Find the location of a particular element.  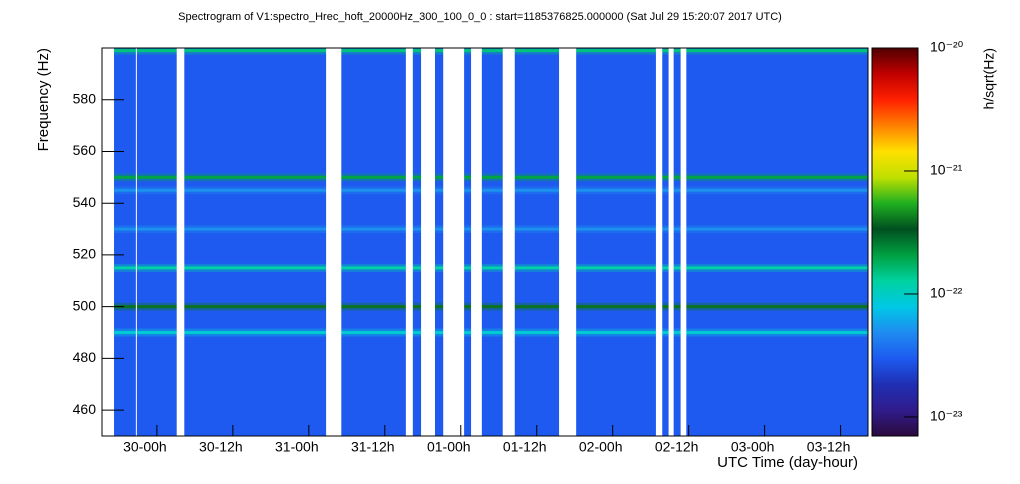

y-tick-label: 480 is located at coordinates (85, 357).